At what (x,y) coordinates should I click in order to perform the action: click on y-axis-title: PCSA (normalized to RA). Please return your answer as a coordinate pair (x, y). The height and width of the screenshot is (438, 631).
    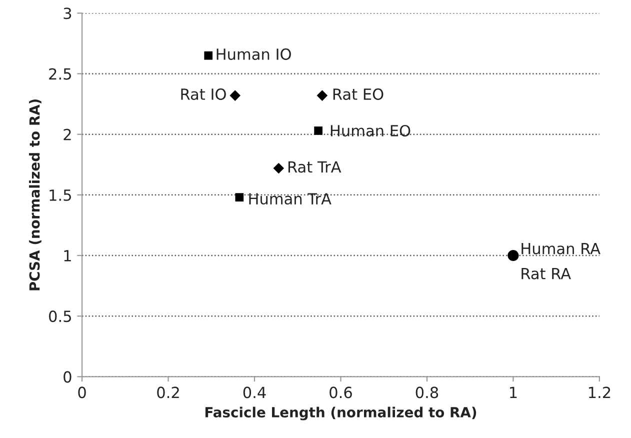
    Looking at the image, I should click on (35, 194).